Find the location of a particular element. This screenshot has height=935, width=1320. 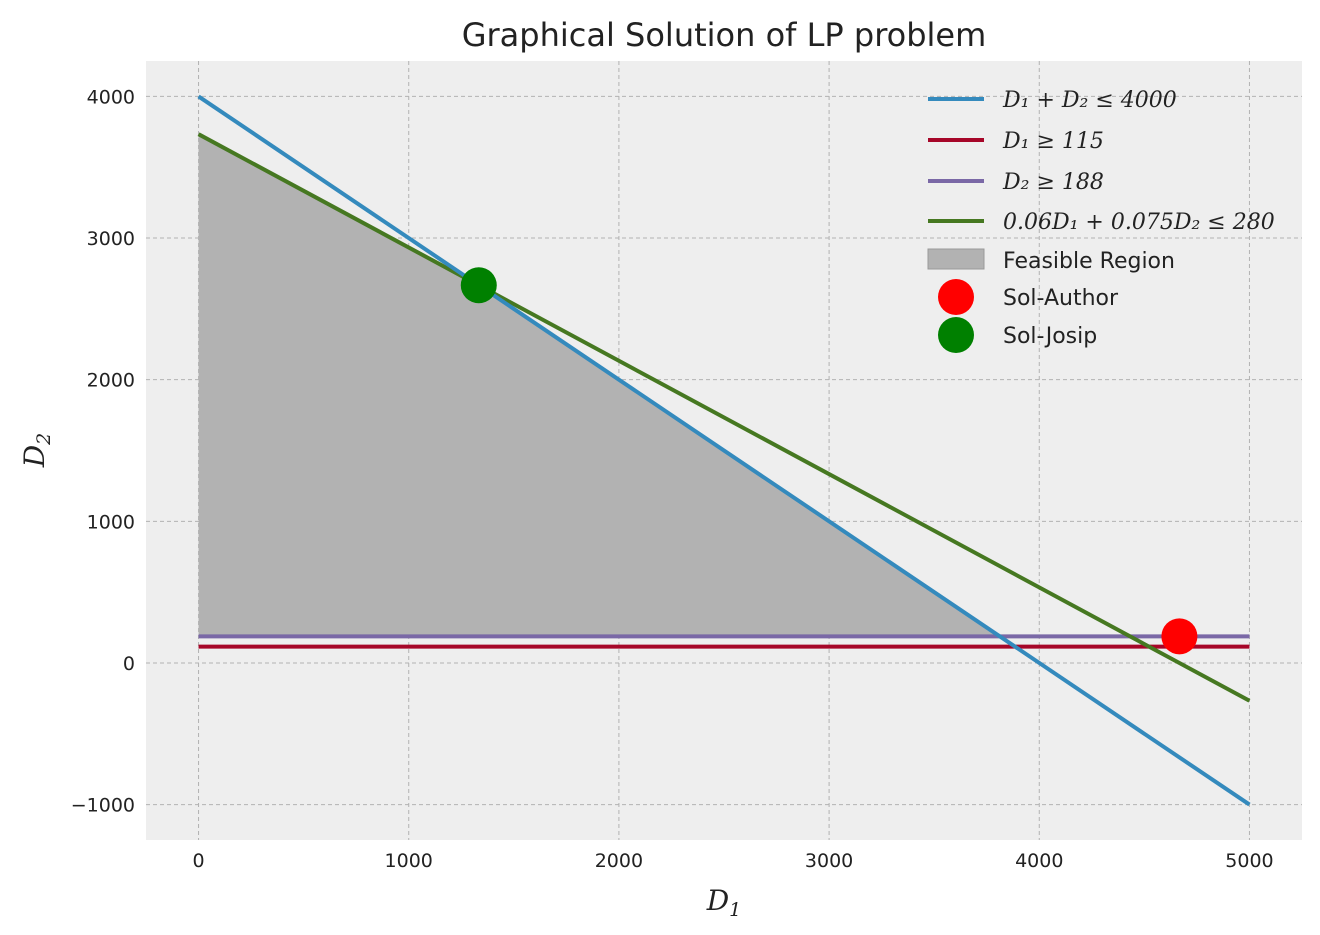

x-tick-label: 2000 is located at coordinates (619, 861).